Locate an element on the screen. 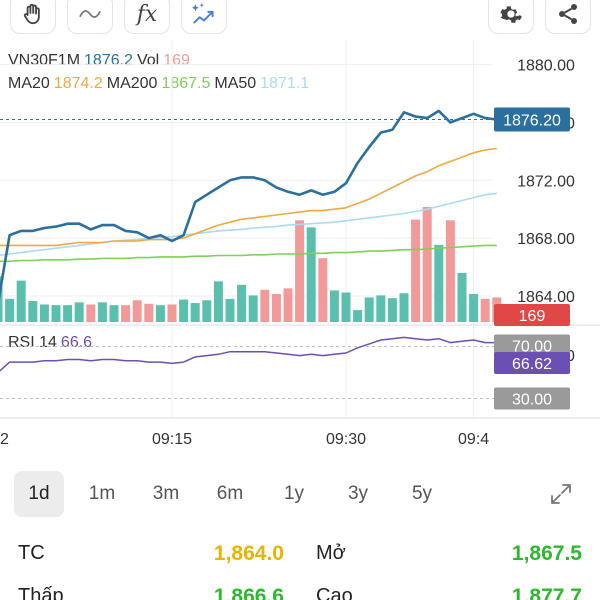 This screenshot has width=600, height=600. rsi-level-badge-70: 70.00 is located at coordinates (532, 345).